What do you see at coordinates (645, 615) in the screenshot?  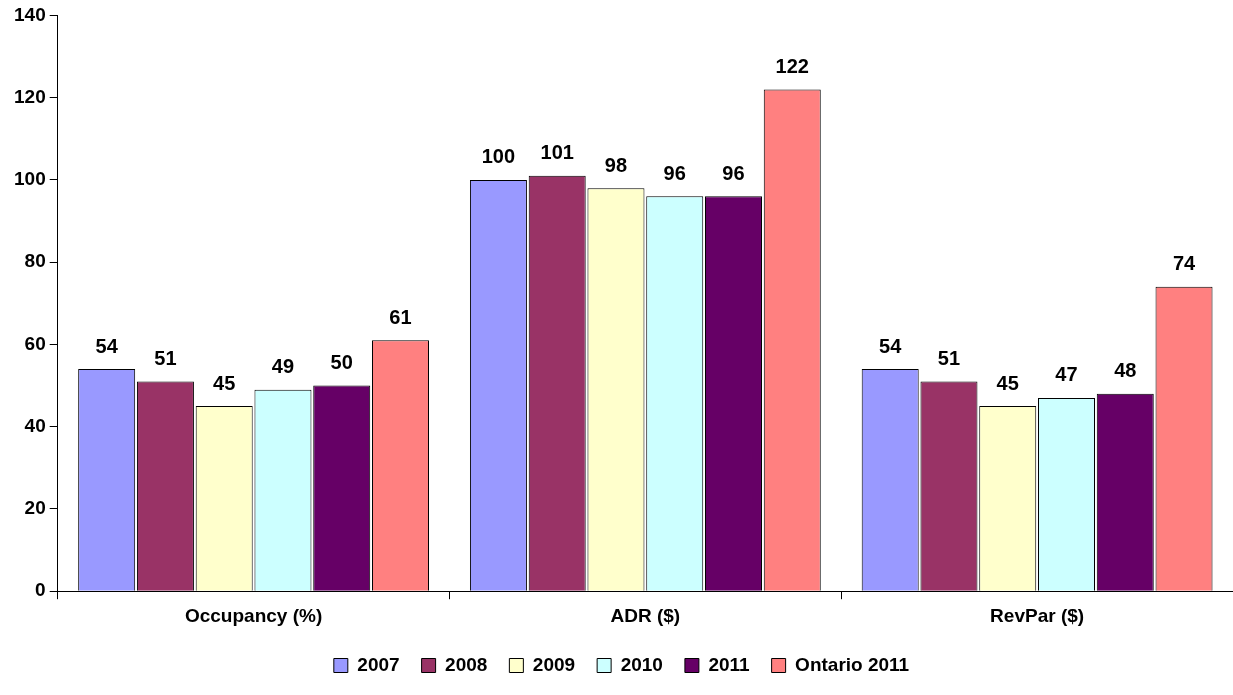 I see `x-tick-label: ADR ($)` at bounding box center [645, 615].